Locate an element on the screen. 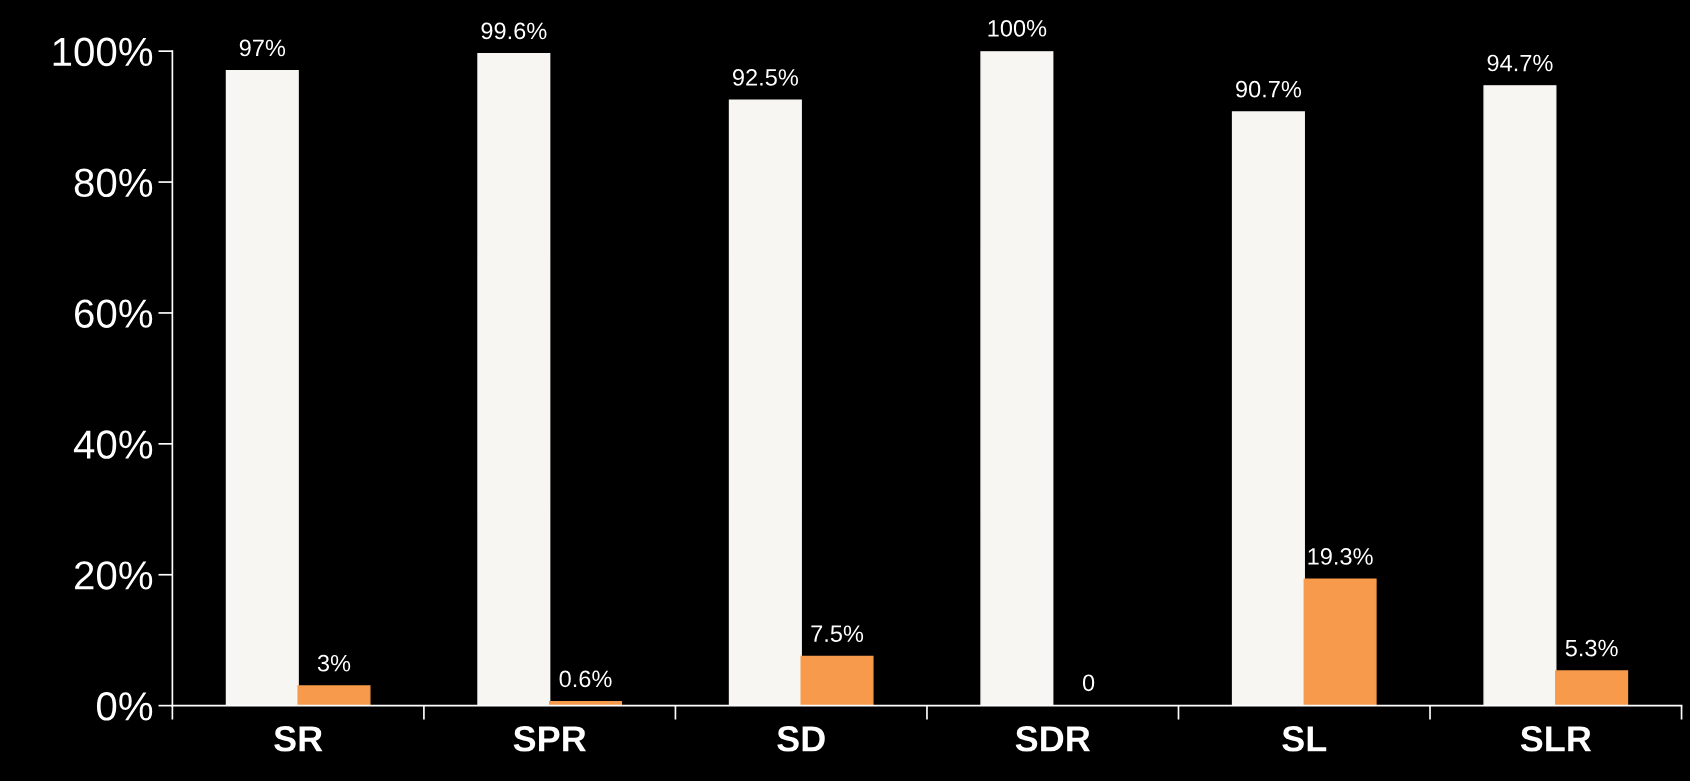 The image size is (1690, 781). data-label: 5.3% is located at coordinates (1591, 648).